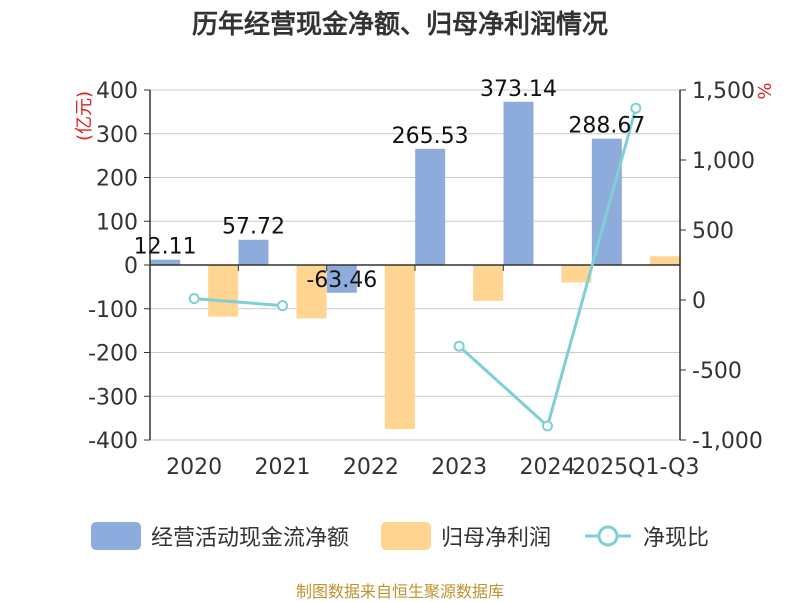 This screenshot has width=800, height=602. Describe the element at coordinates (238, 302) in the screenshot. I see `ratio-line-segment` at that location.